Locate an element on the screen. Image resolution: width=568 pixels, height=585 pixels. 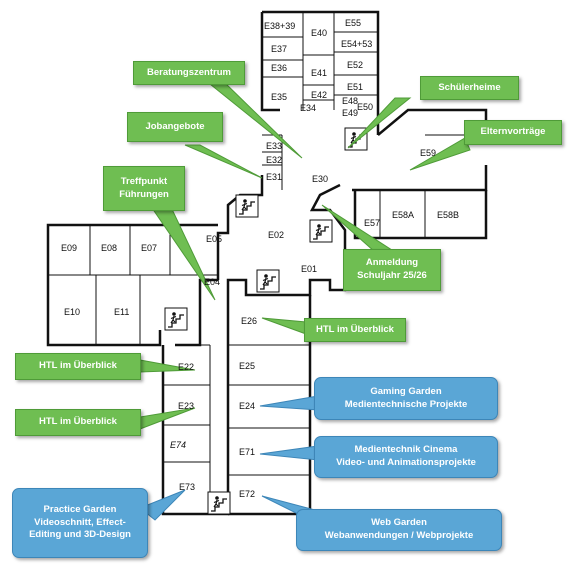
room-label: E50 is located at coordinates (365, 107).